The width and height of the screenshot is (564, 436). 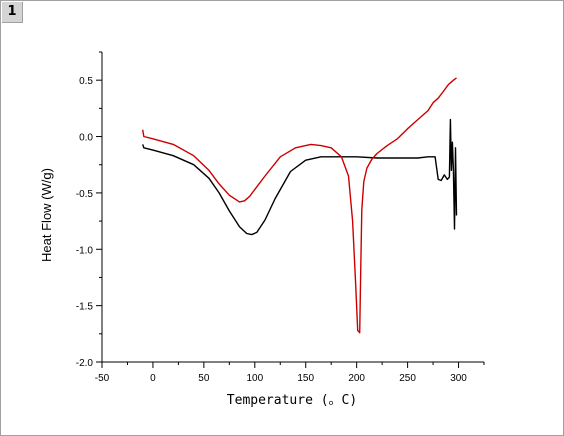 What do you see at coordinates (254, 378) in the screenshot?
I see `x-tick-label: 100` at bounding box center [254, 378].